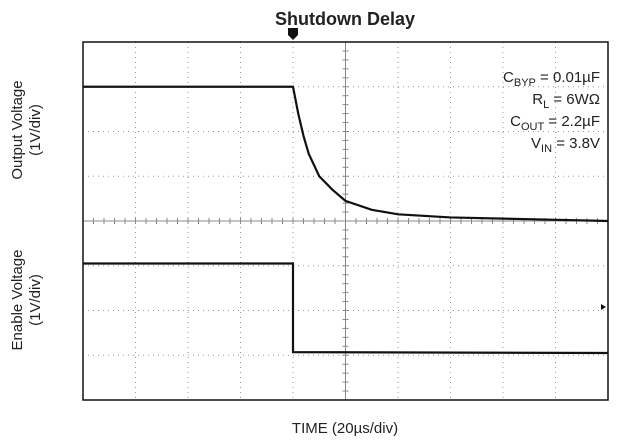 This screenshot has width=618, height=444. I want to click on annotation-rest: = 2.2µF, so click(572, 121).